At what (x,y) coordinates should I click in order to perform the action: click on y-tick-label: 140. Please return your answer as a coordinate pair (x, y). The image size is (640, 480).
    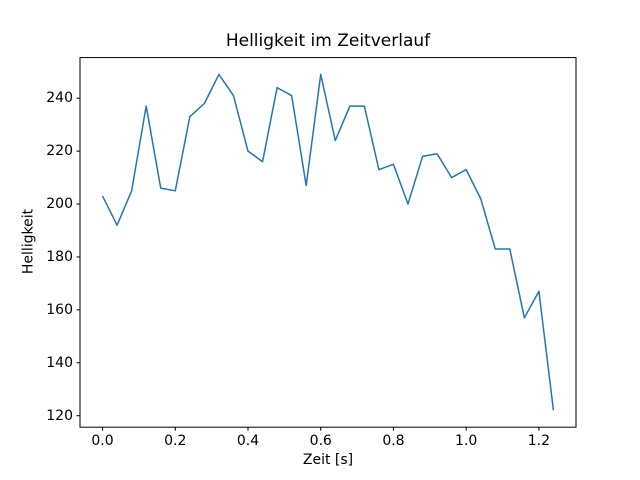
    Looking at the image, I should click on (59, 362).